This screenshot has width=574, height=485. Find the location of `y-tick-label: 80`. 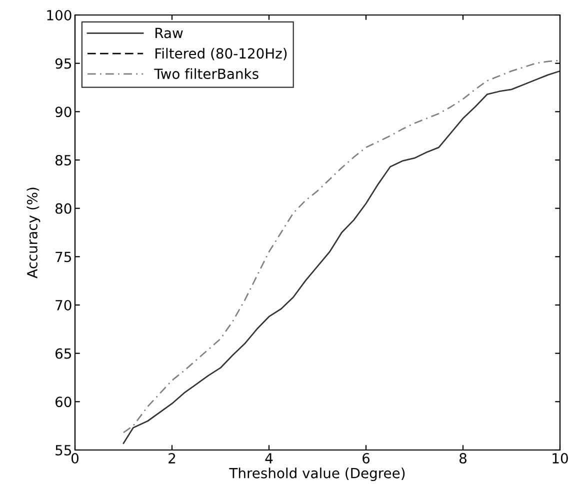

y-tick-label: 80 is located at coordinates (63, 208).